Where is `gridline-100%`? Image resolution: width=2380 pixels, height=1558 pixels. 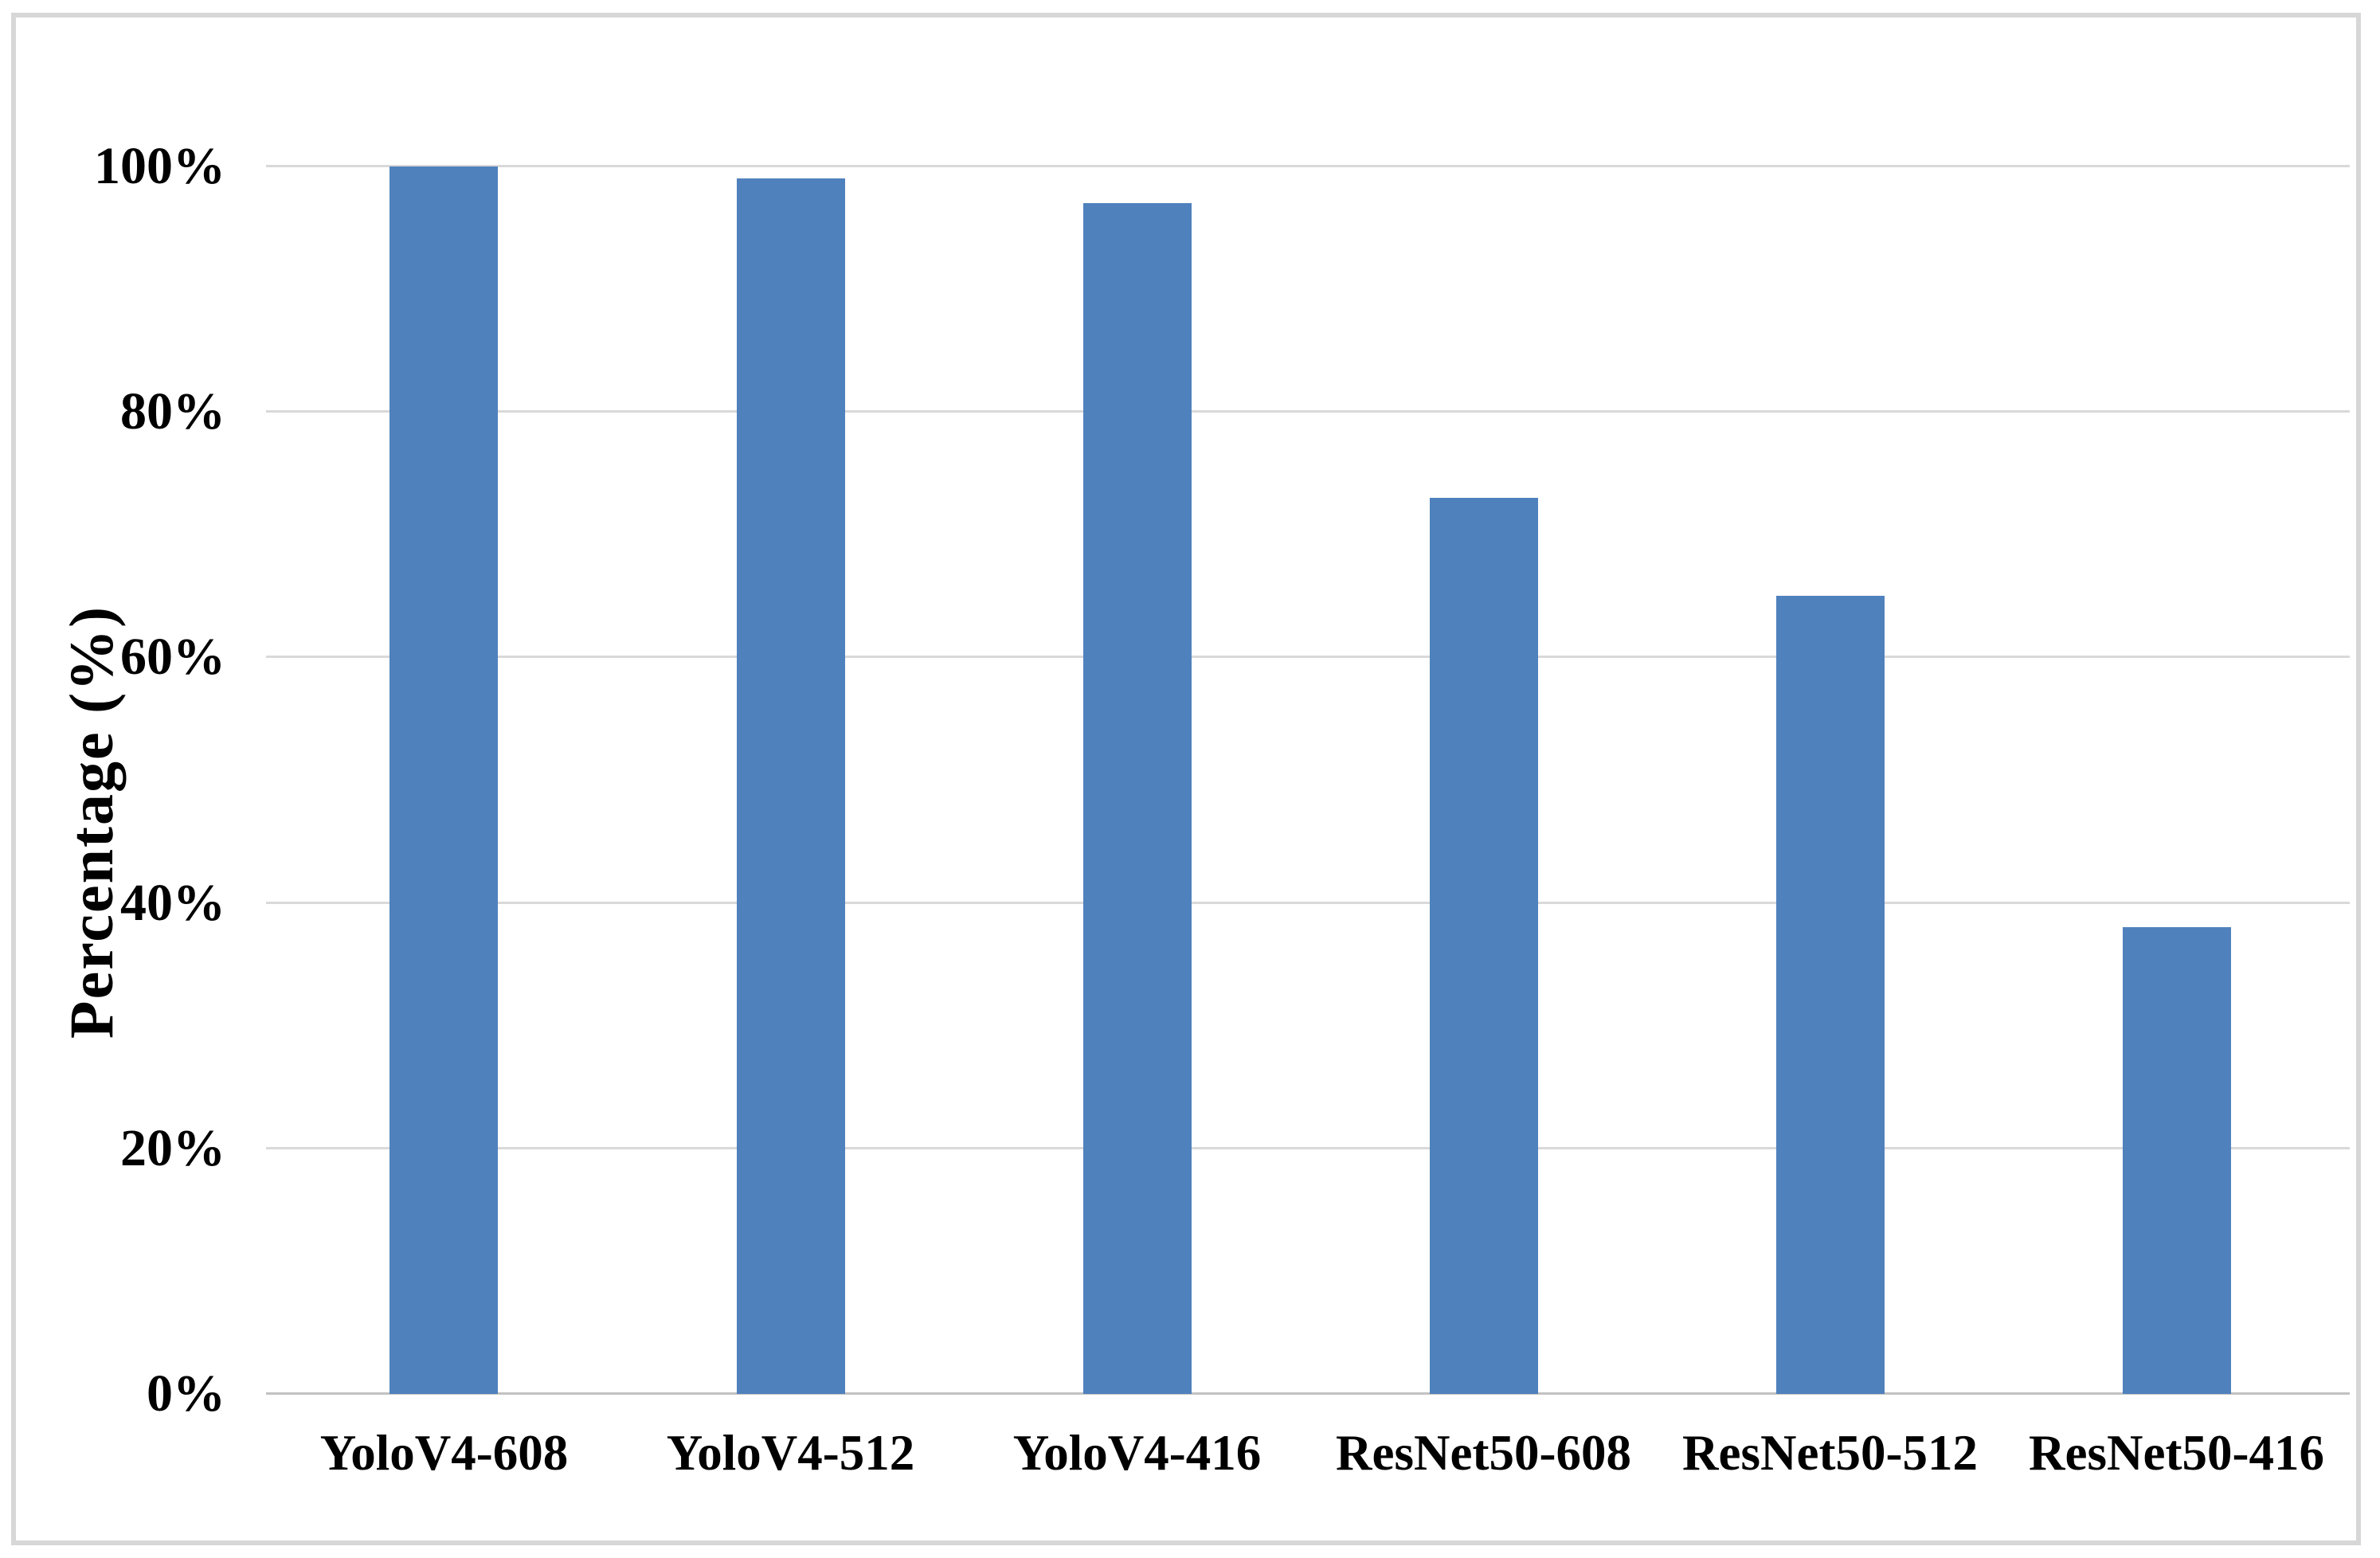
gridline-100% is located at coordinates (1308, 166).